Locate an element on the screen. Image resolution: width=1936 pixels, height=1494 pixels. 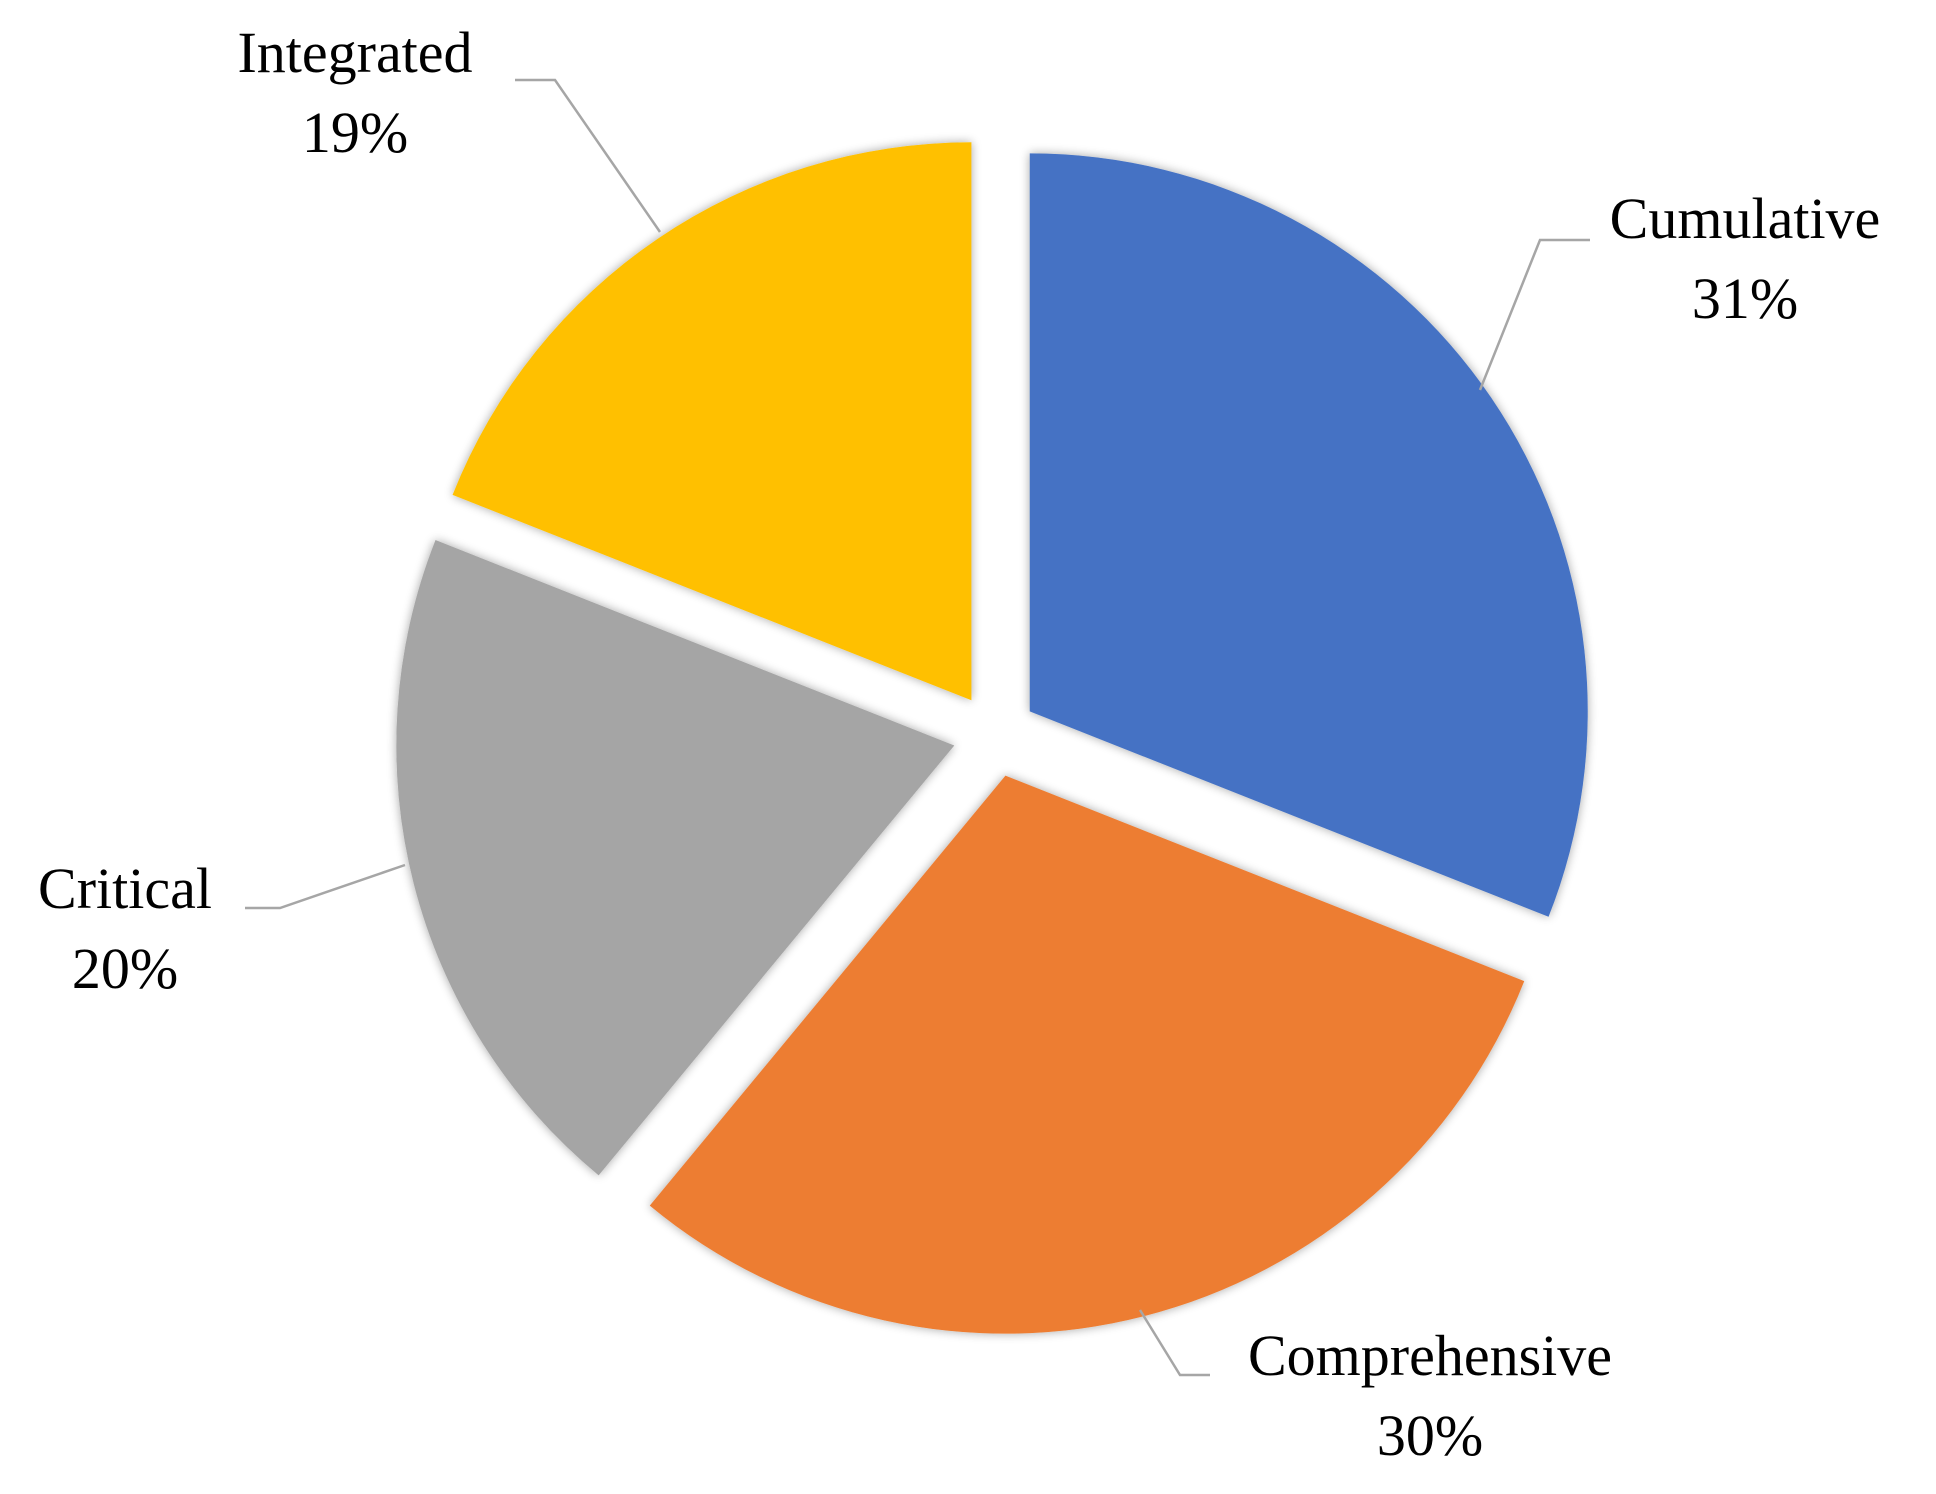
leader-line-critical is located at coordinates (325, 886).